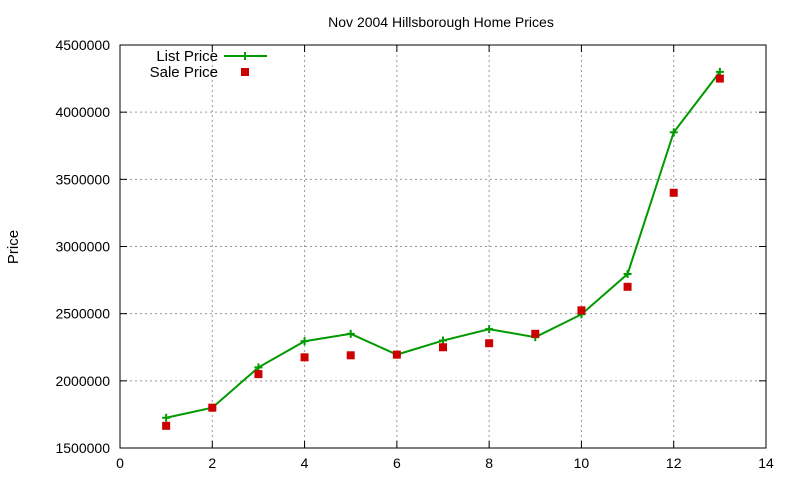  Describe the element at coordinates (582, 463) in the screenshot. I see `x-tick-label: 10` at that location.